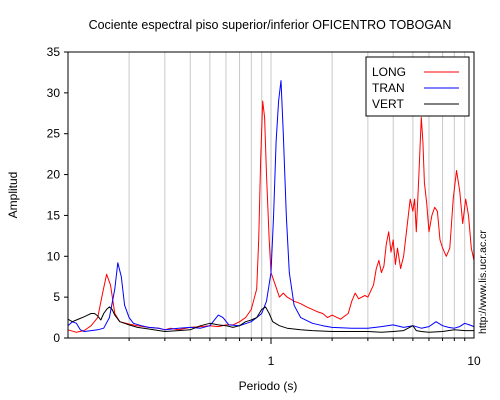  I want to click on y-axis: 0 5 10 15 20 25 30 35, so click(57, 195).